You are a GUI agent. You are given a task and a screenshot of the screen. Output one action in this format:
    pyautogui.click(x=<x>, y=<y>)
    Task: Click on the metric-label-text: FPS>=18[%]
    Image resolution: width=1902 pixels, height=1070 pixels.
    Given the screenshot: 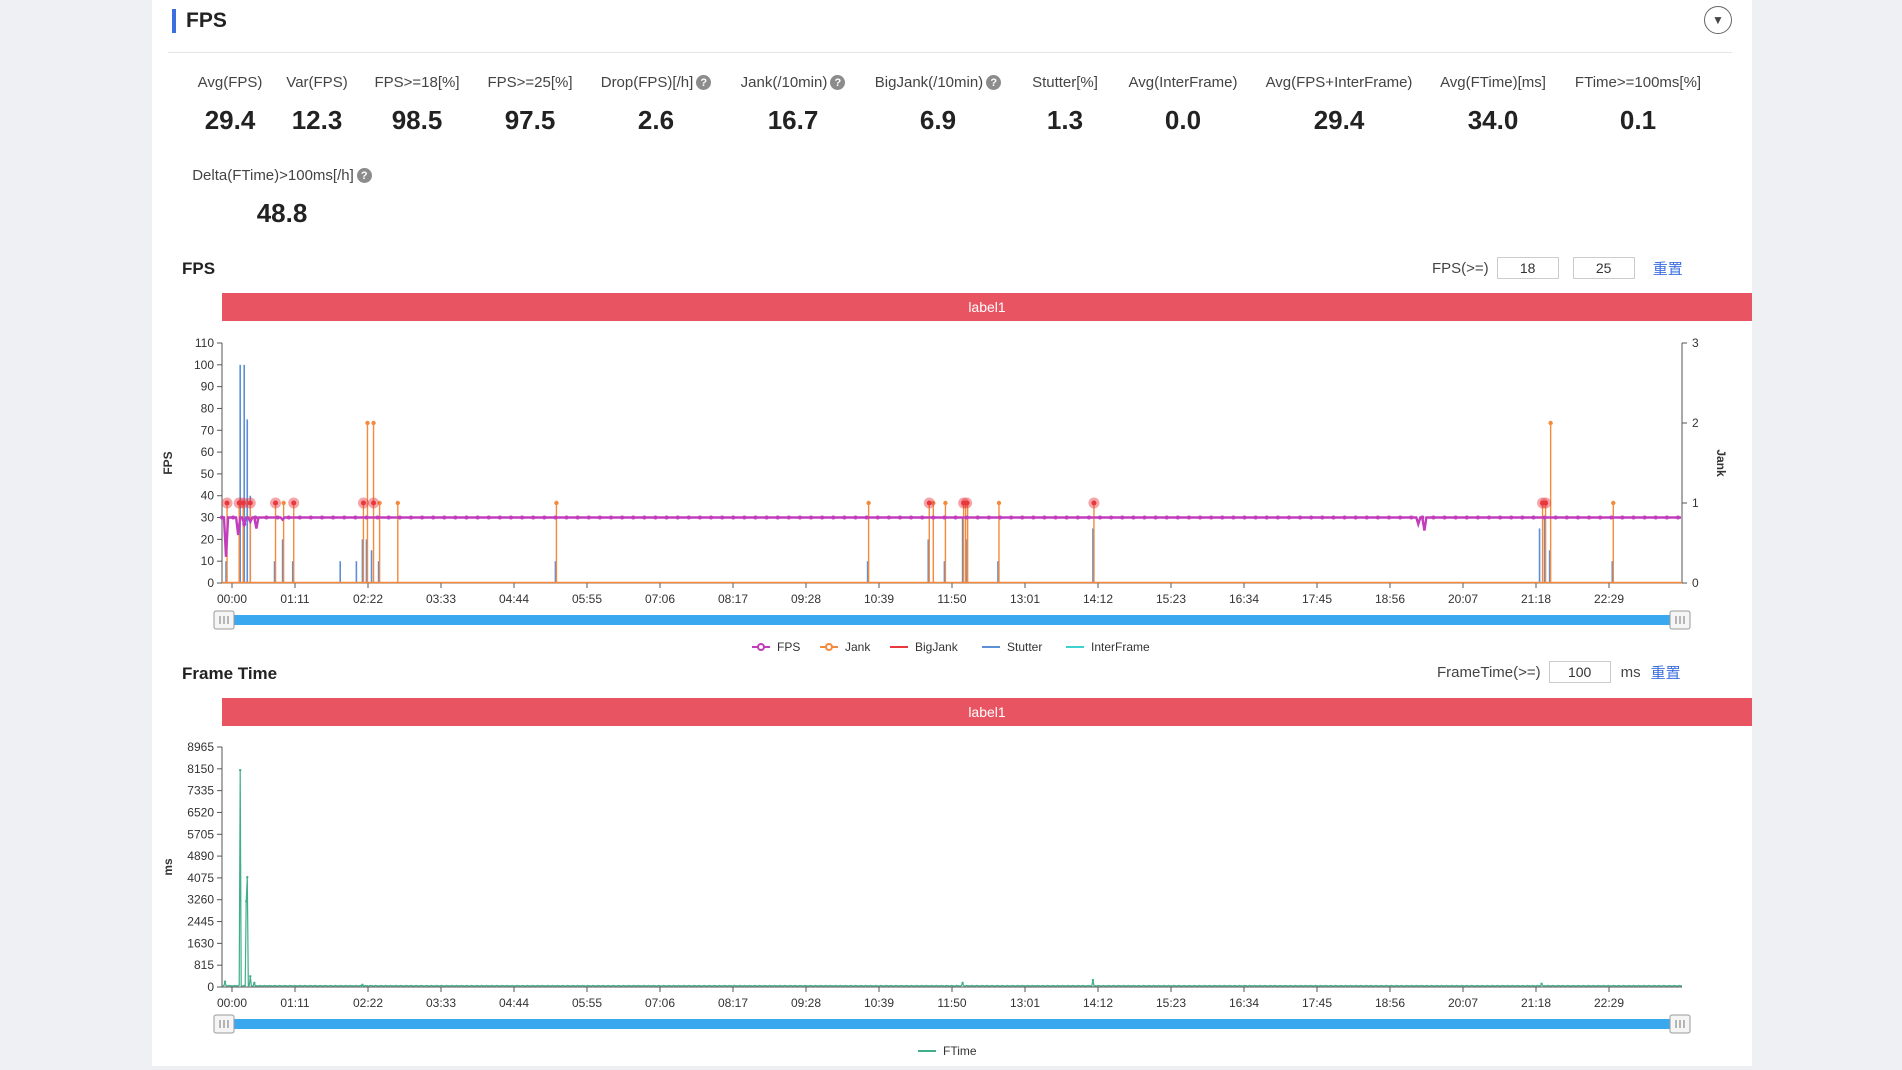 What is the action you would take?
    pyautogui.click(x=417, y=82)
    